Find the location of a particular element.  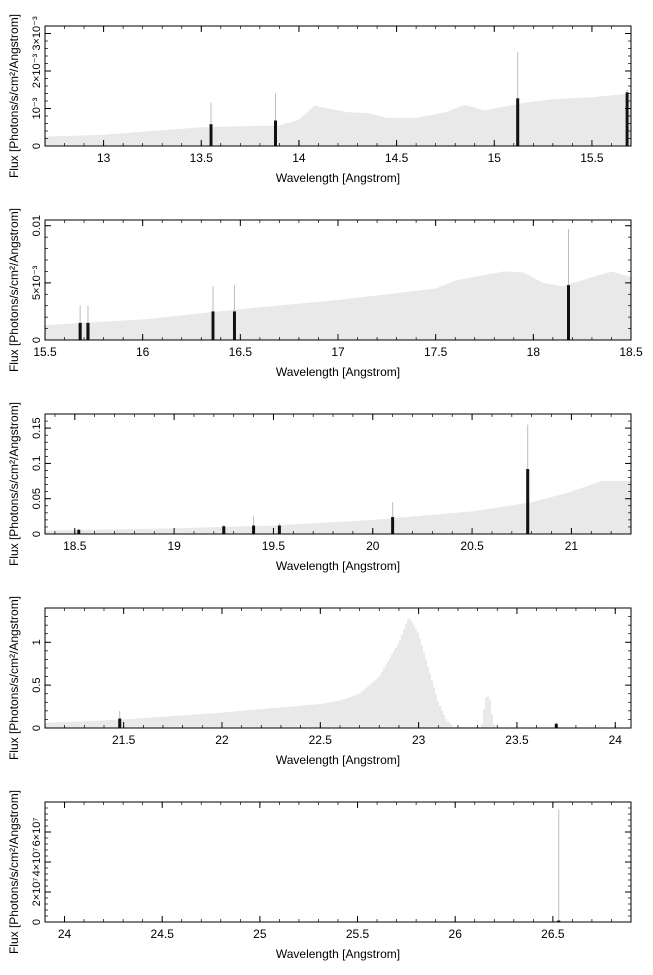

x-tick-label: 13 is located at coordinates (104, 158).